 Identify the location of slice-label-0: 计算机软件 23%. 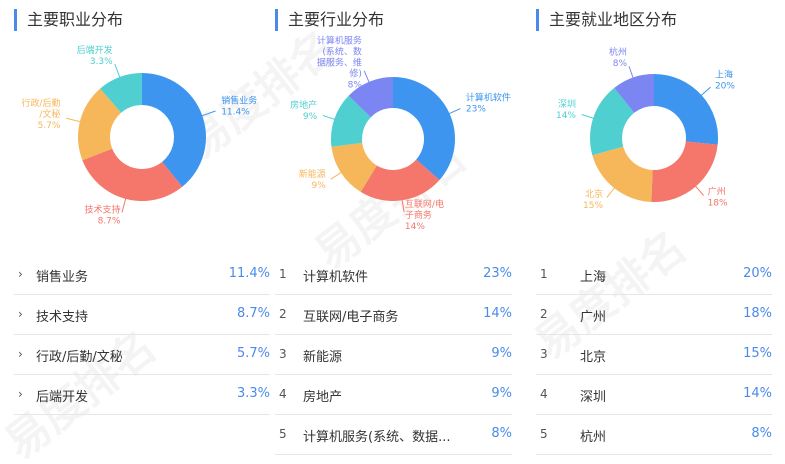
(488, 103).